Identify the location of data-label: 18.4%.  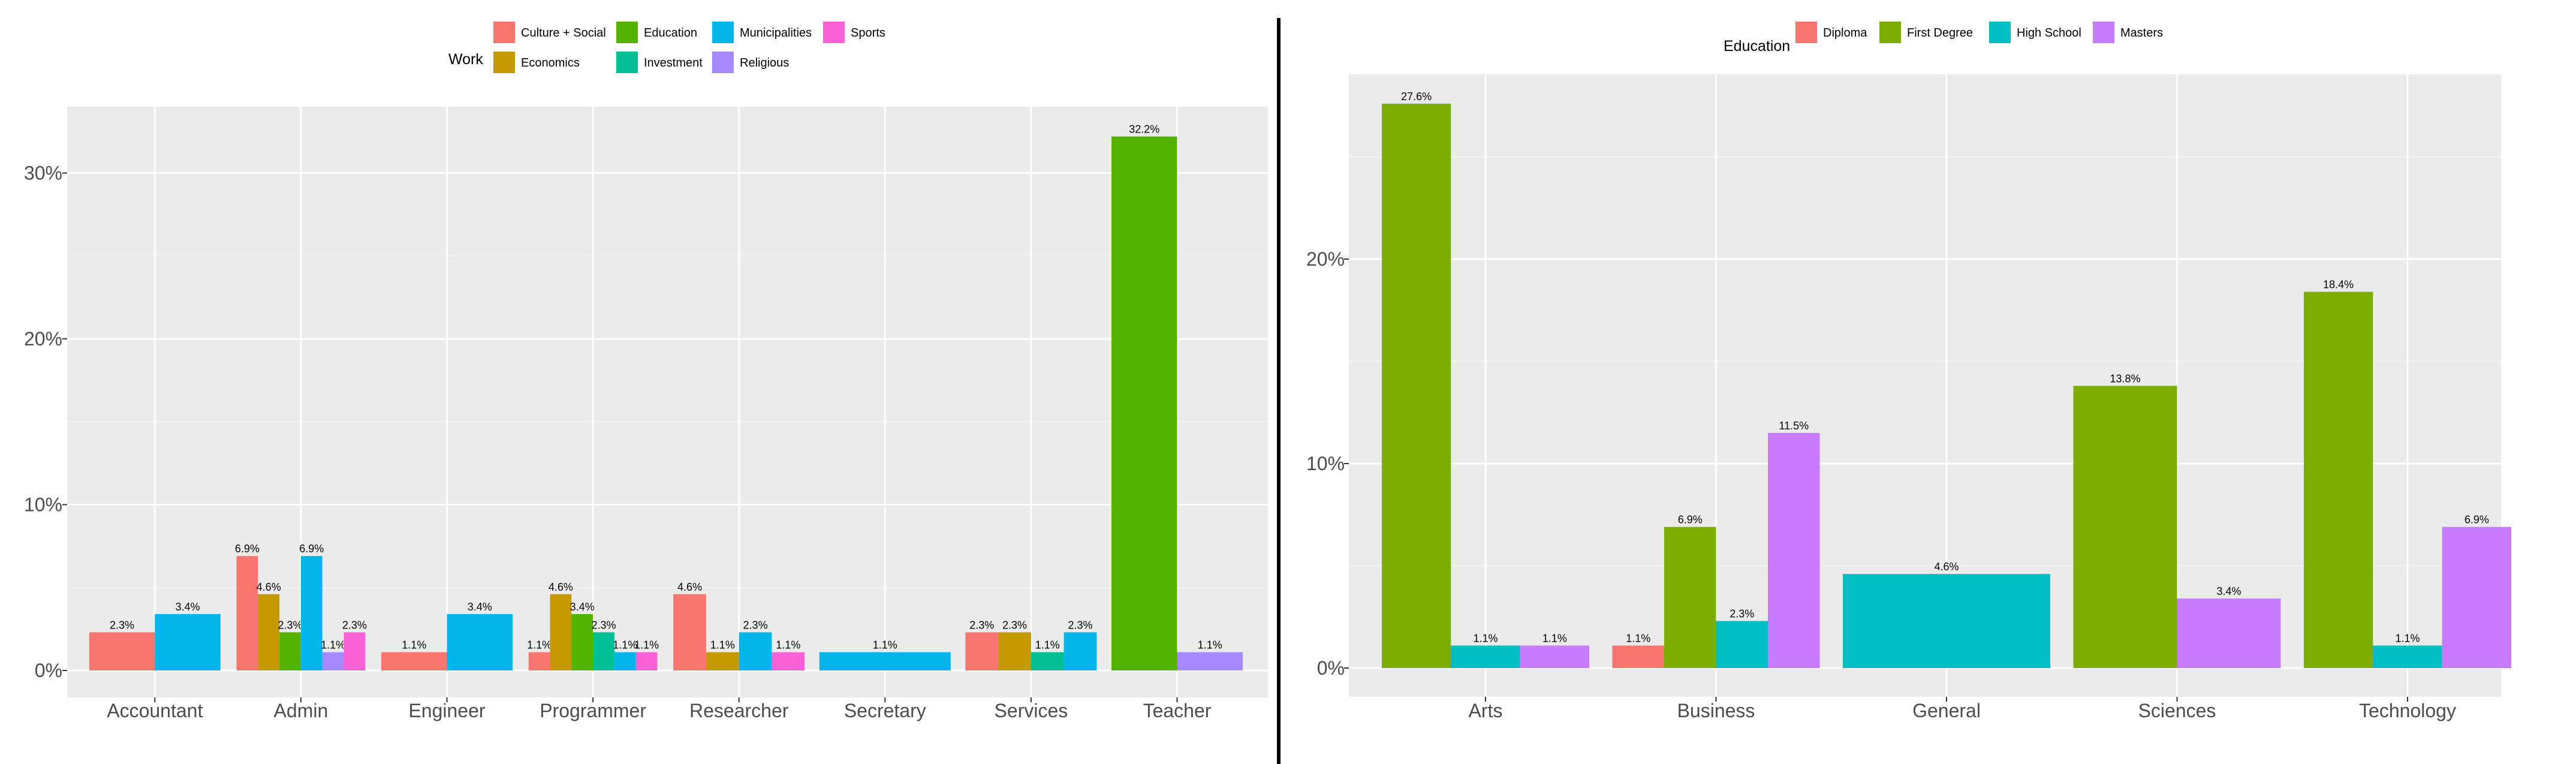
(2339, 285).